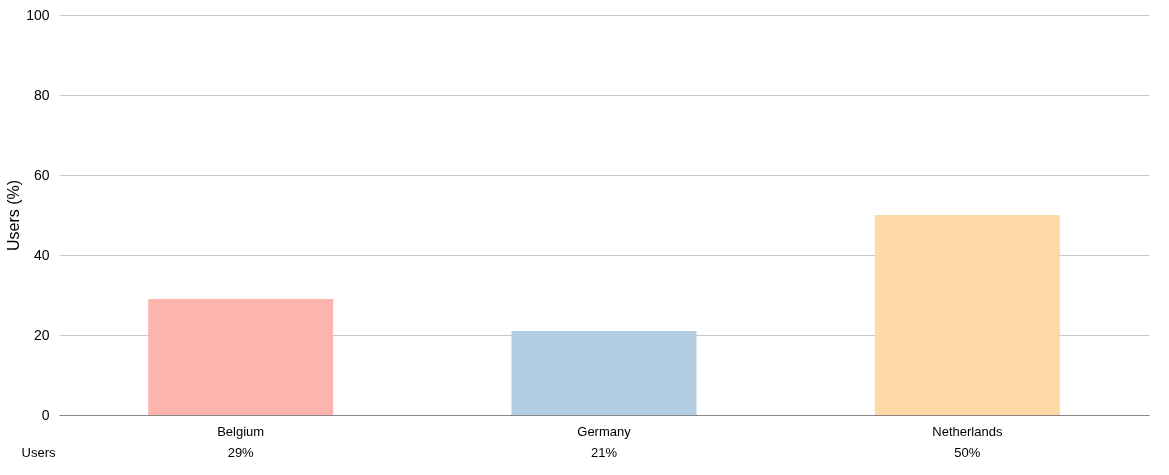  Describe the element at coordinates (604, 452) in the screenshot. I see `data-label: 21%` at that location.